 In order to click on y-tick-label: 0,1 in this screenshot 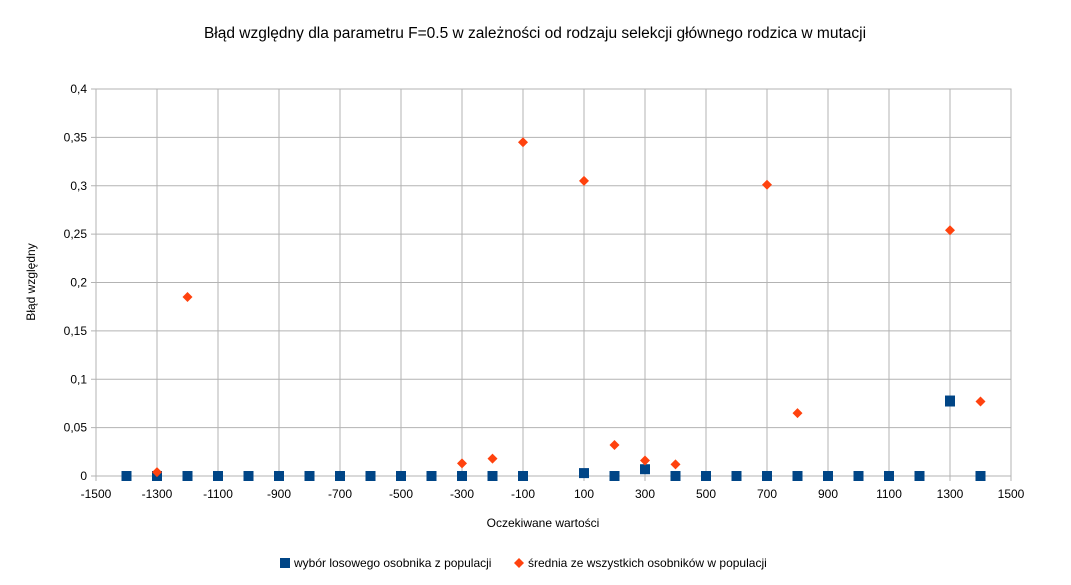, I will do `click(78, 379)`.